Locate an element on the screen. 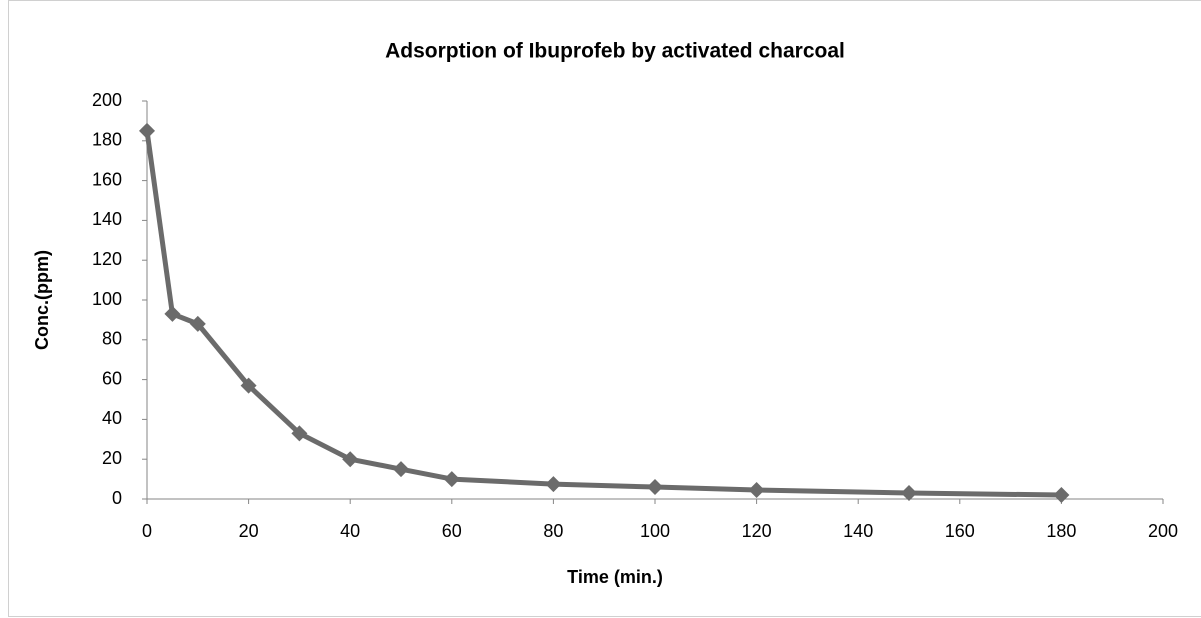 This screenshot has height=618, width=1201. y-tick-label: 100 is located at coordinates (107, 299).